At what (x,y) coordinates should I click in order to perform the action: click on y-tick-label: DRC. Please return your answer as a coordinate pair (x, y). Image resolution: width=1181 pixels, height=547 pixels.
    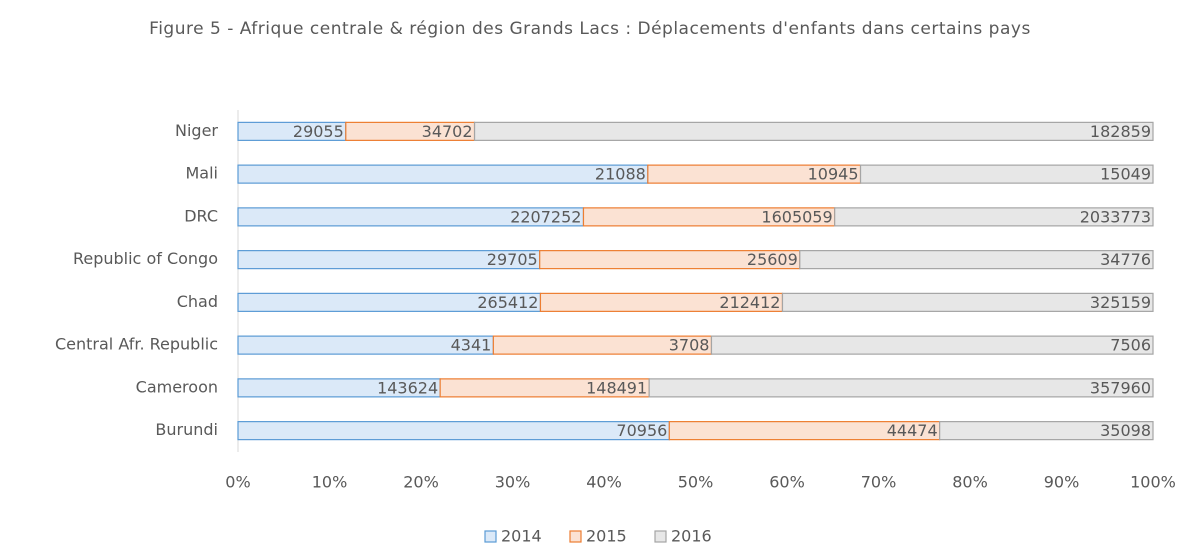
    Looking at the image, I should click on (201, 215).